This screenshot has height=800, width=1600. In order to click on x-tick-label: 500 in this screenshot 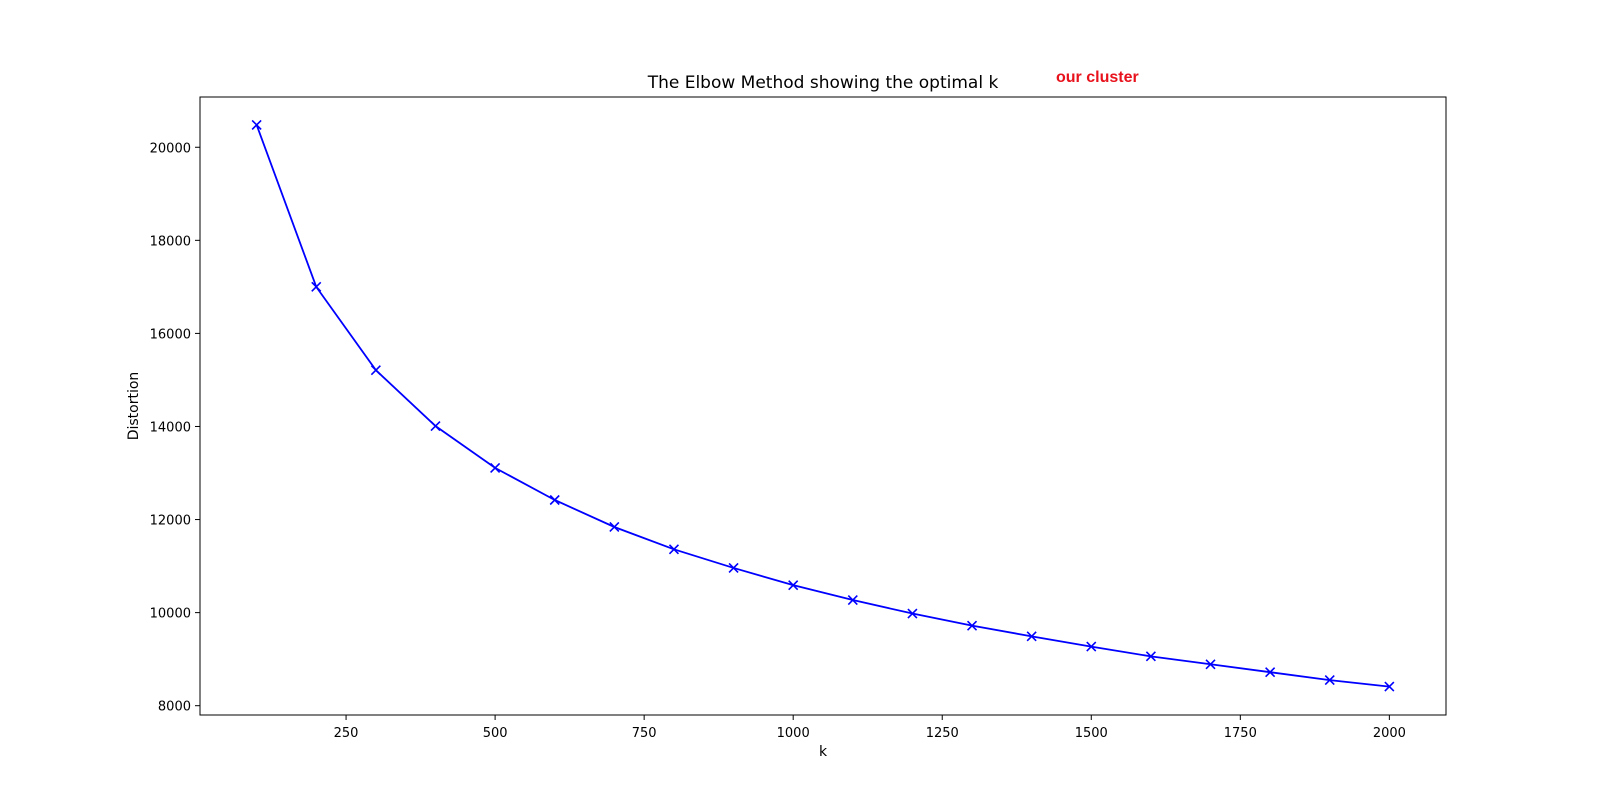, I will do `click(495, 733)`.